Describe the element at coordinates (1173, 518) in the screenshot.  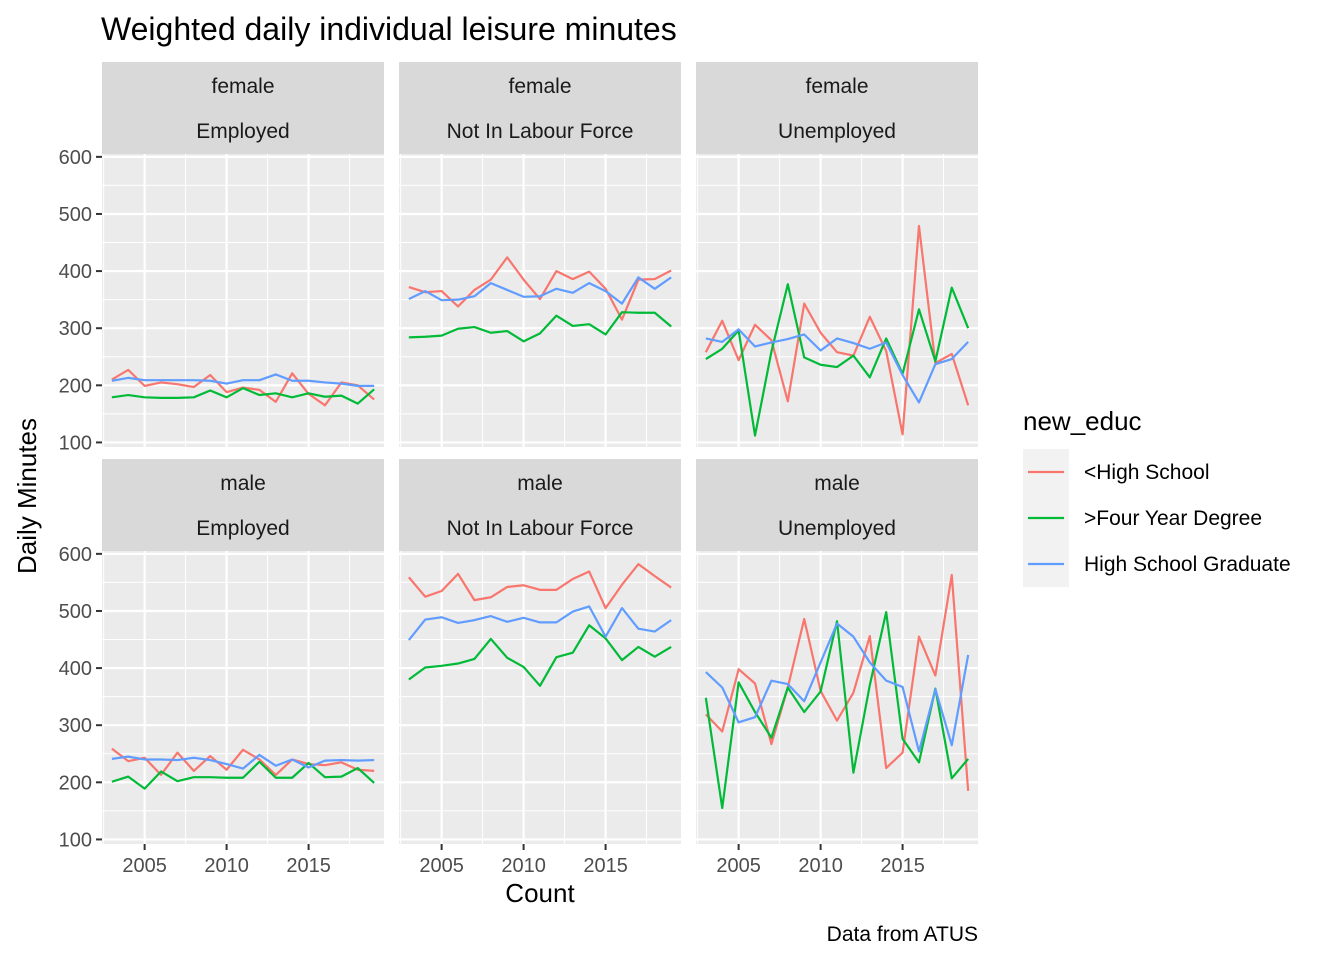
I see `legend-label: >Four Year Degree` at that location.